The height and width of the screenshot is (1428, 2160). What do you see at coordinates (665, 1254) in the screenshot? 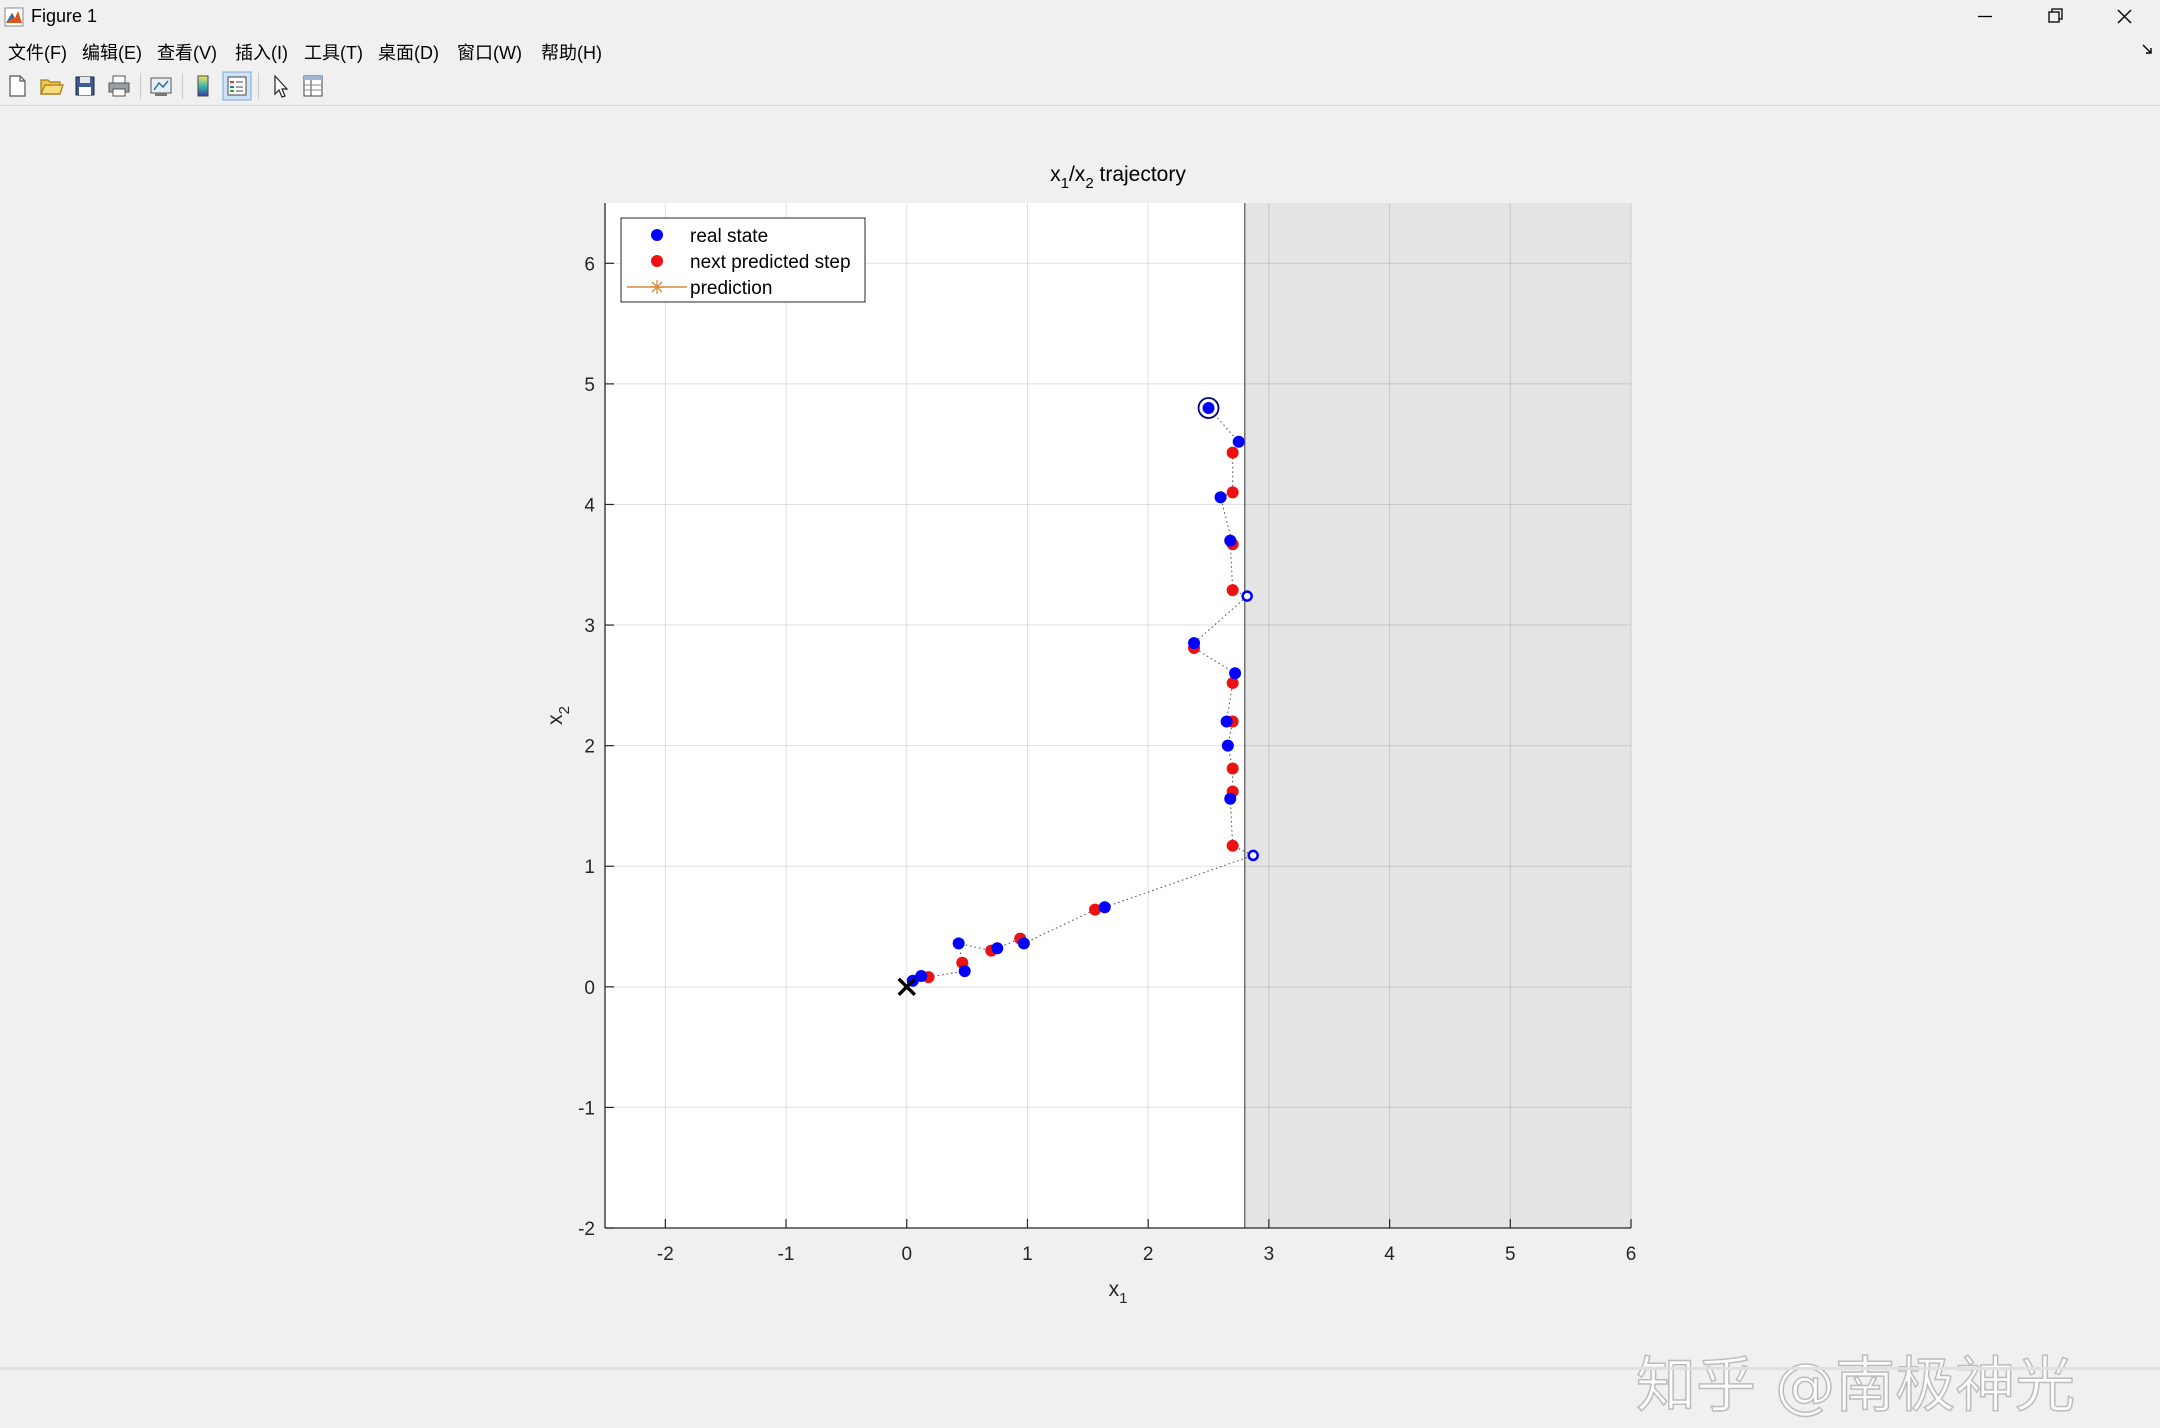
I see `x-tick-label: -2` at bounding box center [665, 1254].